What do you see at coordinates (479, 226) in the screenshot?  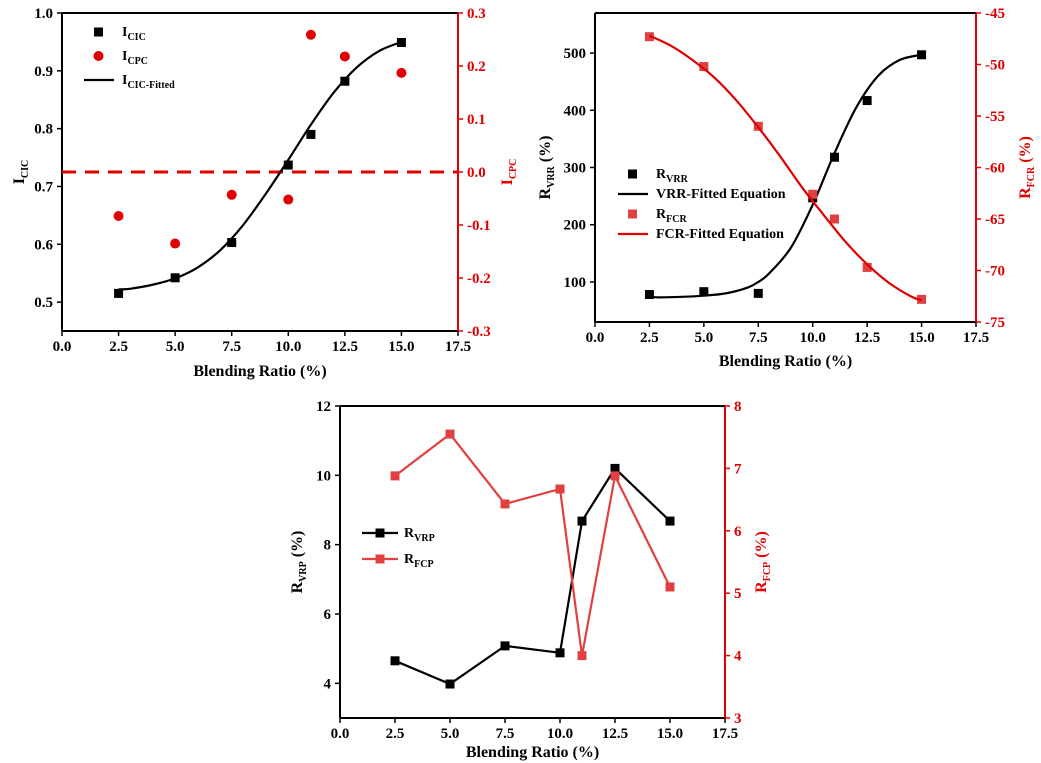 I see `y2-tick-label: -0.1` at bounding box center [479, 226].